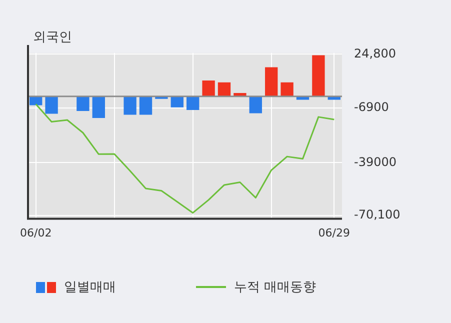 The image size is (451, 323). Describe the element at coordinates (36, 233) in the screenshot. I see `x-tick-label: 06/02` at that location.